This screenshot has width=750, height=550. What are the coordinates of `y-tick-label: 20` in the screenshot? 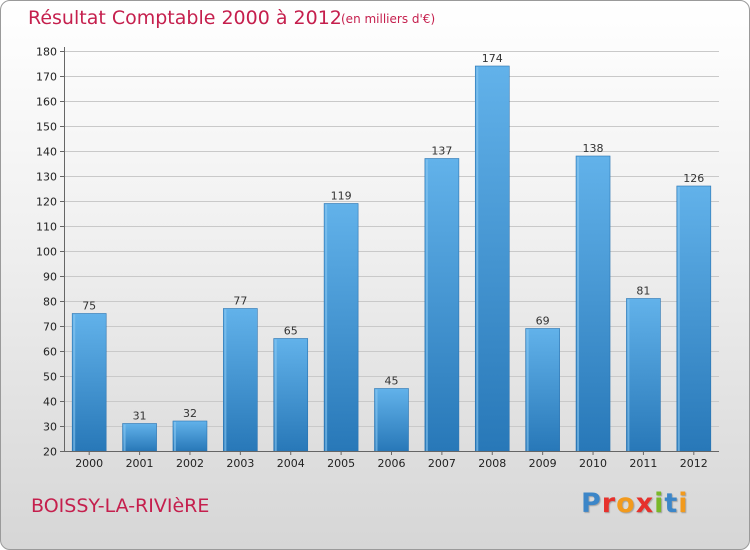 It's located at (50, 452).